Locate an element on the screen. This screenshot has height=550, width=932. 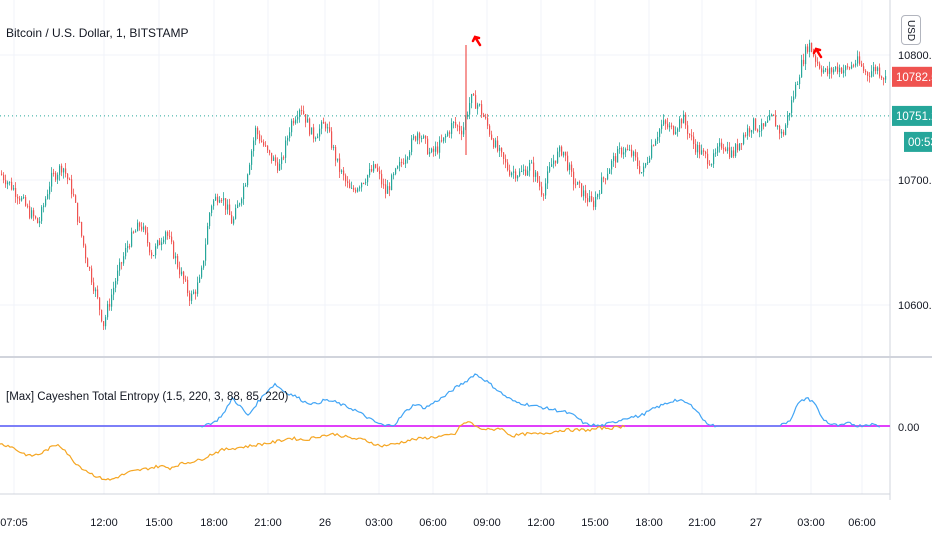
currency-button: USD is located at coordinates (911, 30).